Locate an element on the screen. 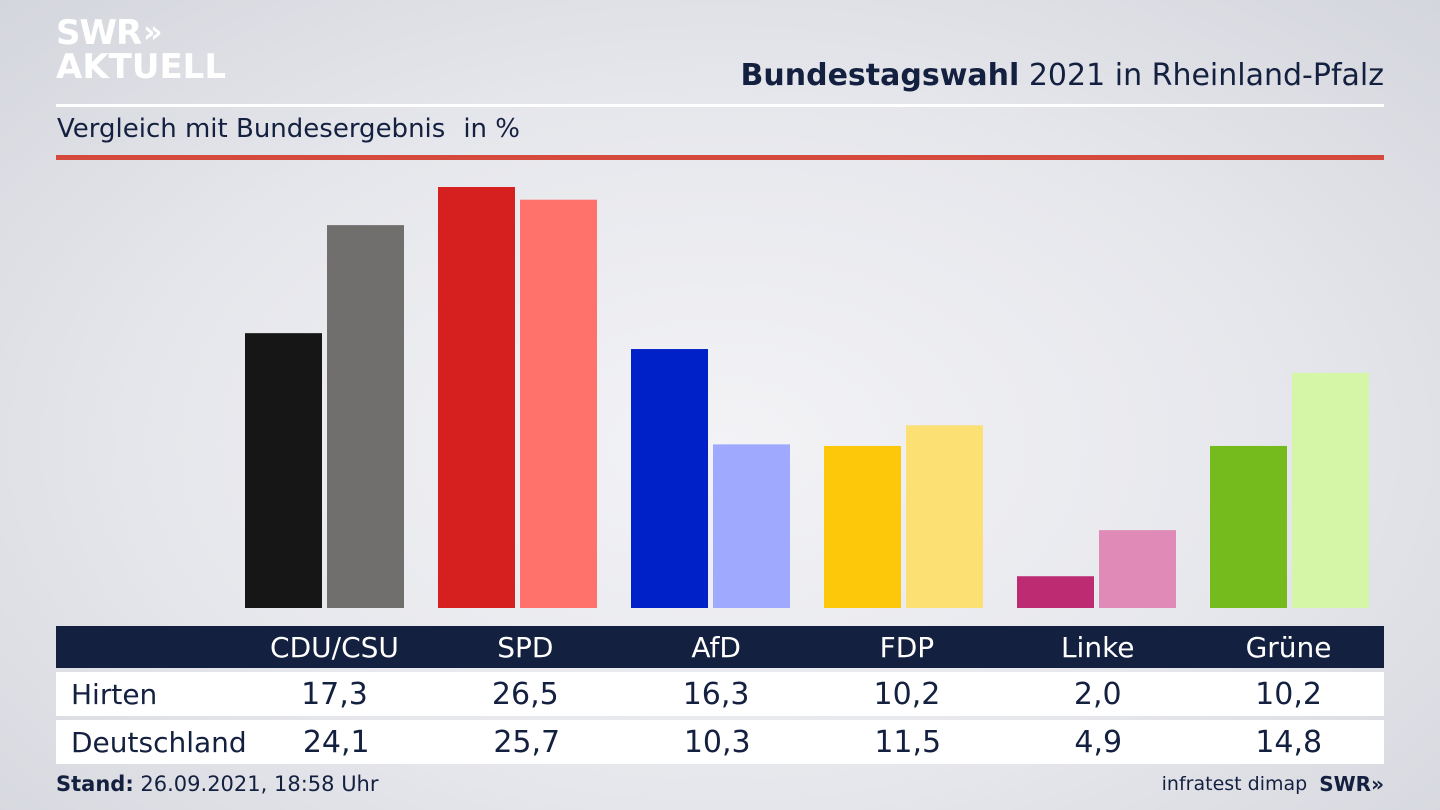  swr-aktuell-logo: SWR» AKTUELL is located at coordinates (141, 50).